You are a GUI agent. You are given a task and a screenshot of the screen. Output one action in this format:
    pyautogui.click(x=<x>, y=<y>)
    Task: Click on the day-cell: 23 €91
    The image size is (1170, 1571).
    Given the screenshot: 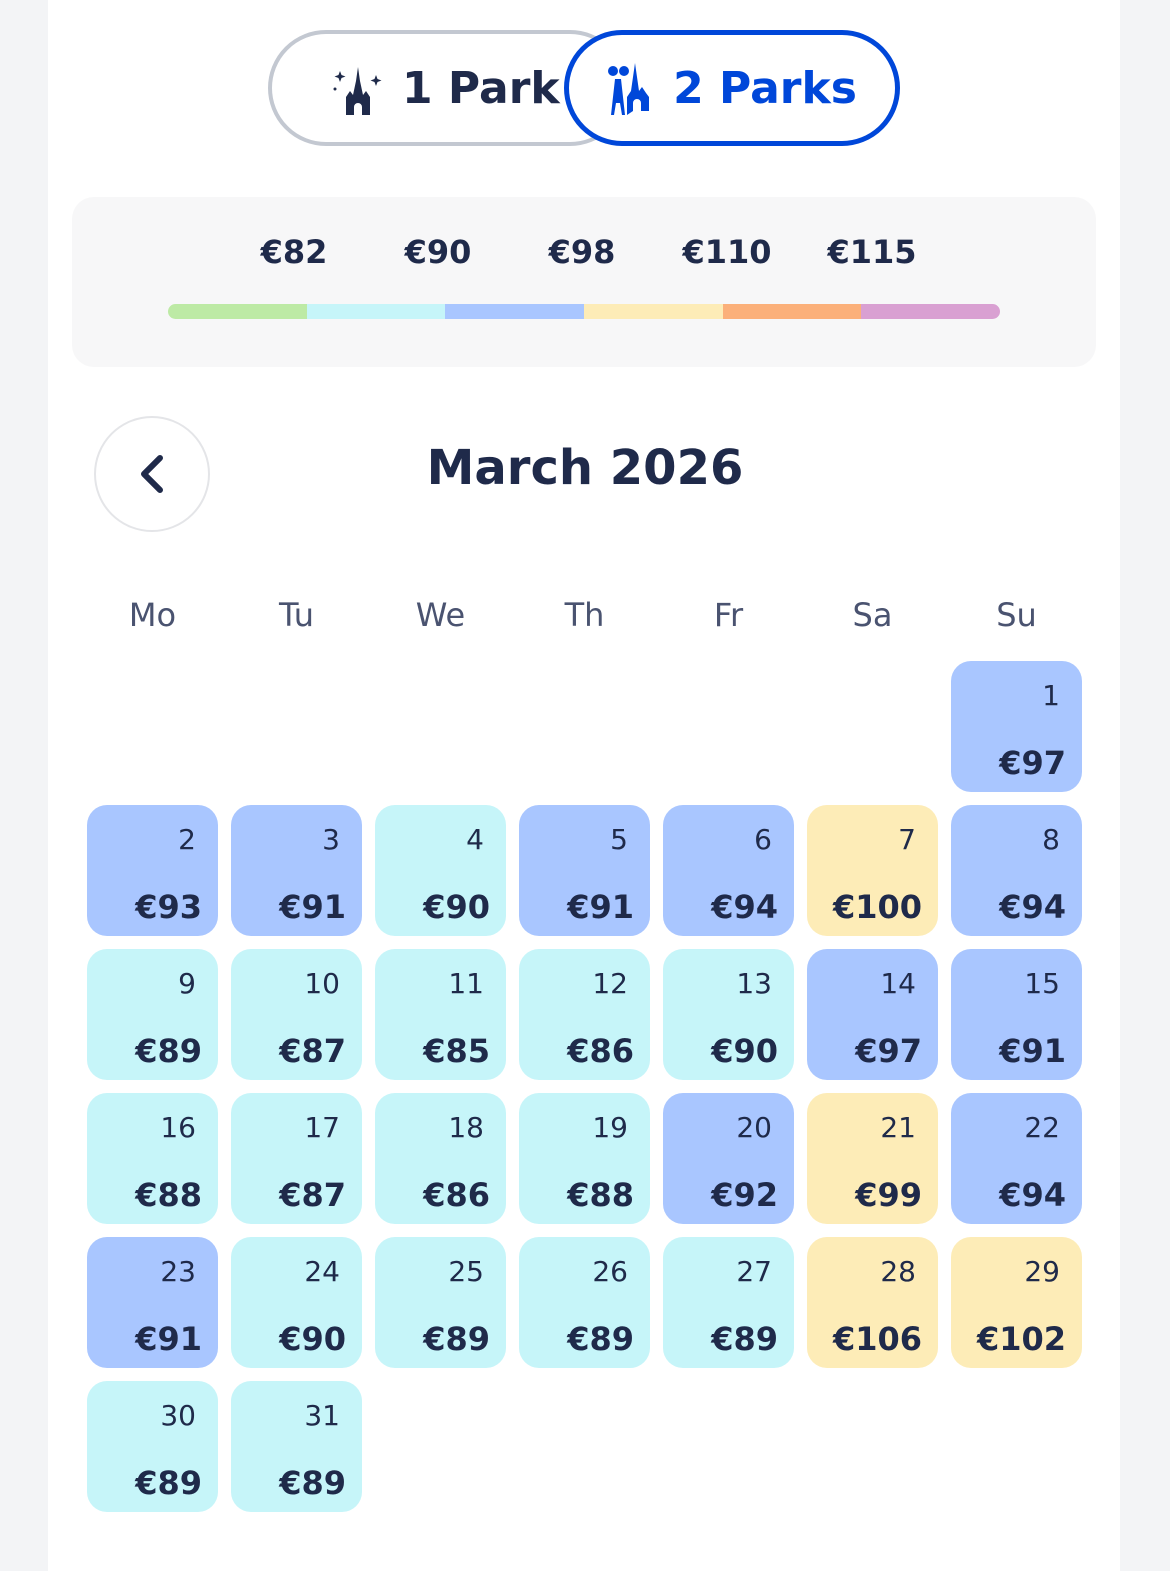 What is the action you would take?
    pyautogui.click(x=152, y=1302)
    